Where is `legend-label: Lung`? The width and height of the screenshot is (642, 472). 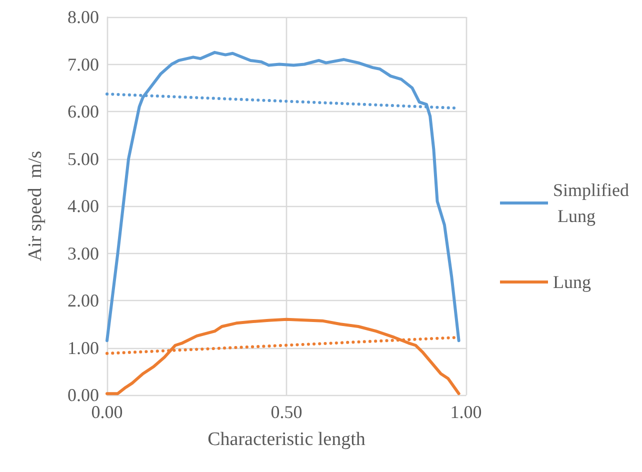
legend-label: Lung is located at coordinates (572, 282).